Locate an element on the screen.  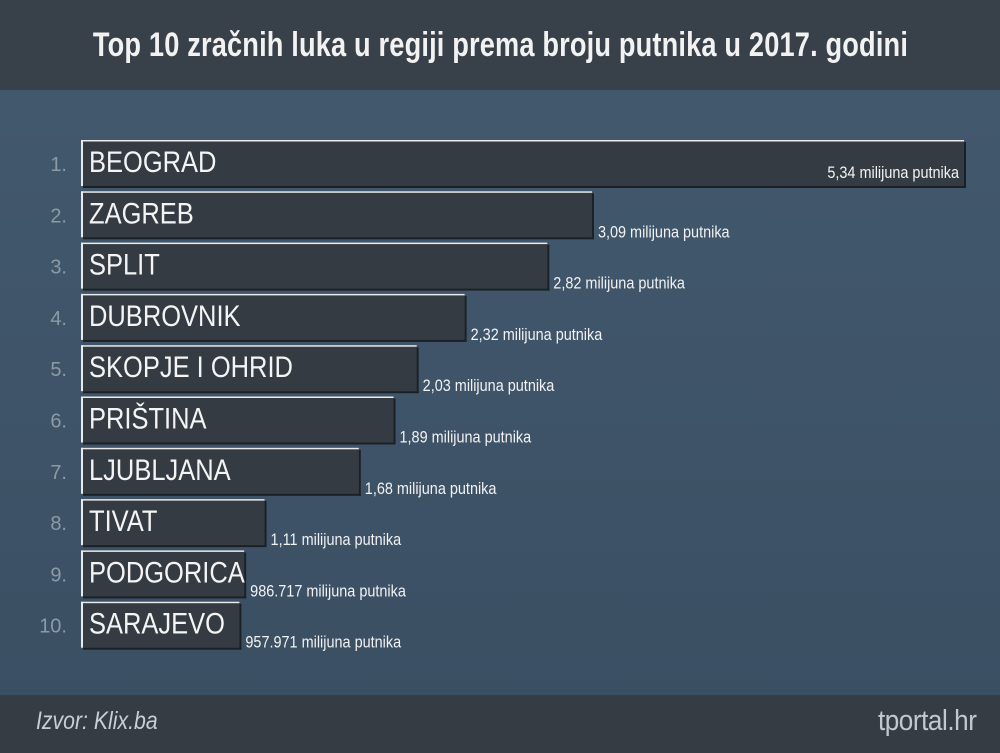
rank-label: 8. is located at coordinates (58, 524).